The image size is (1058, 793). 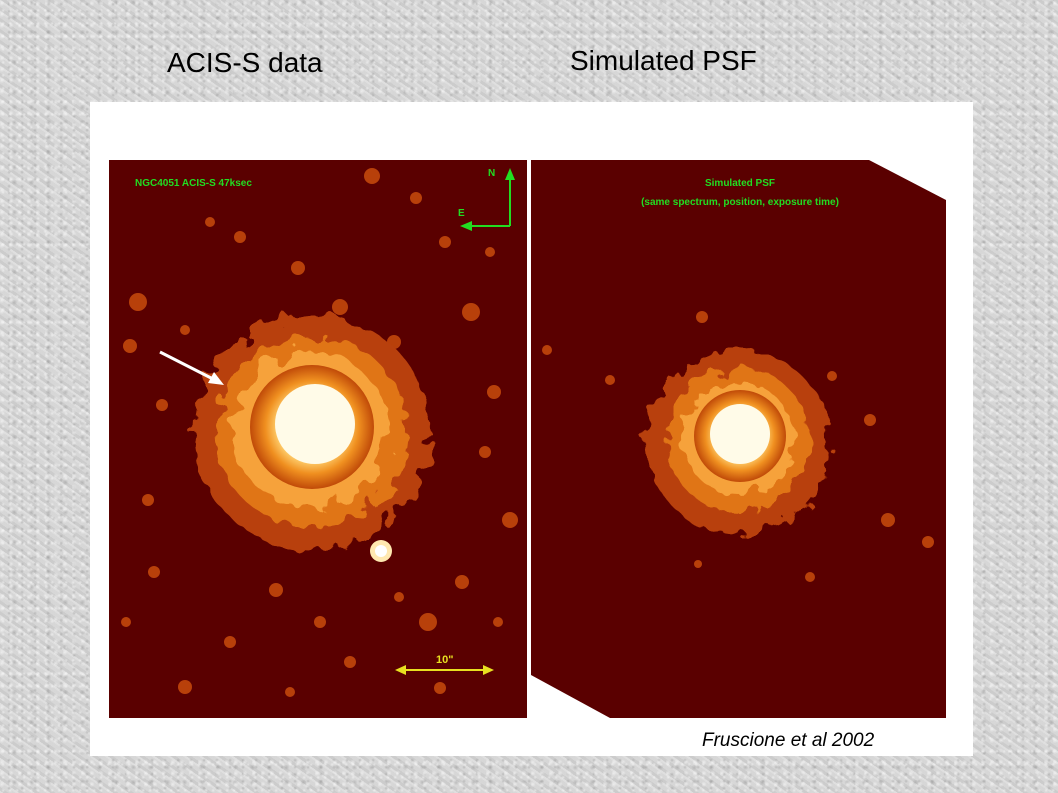 I want to click on left-image-label: NGC4051 ACIS-S 47ksec, so click(x=193, y=183).